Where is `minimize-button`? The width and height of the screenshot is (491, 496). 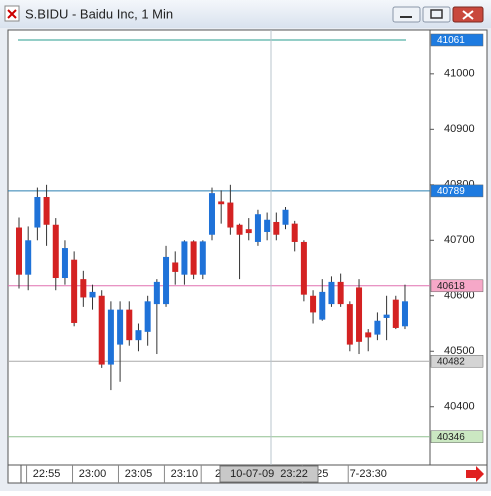
minimize-button is located at coordinates (406, 14).